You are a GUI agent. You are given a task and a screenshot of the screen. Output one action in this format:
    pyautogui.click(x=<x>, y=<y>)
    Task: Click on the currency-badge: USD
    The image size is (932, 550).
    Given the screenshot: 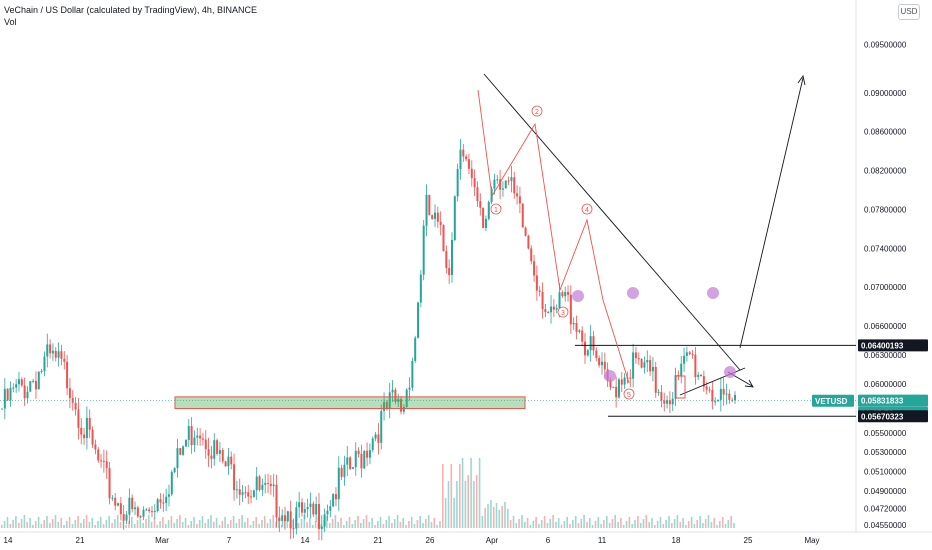 What is the action you would take?
    pyautogui.click(x=909, y=12)
    